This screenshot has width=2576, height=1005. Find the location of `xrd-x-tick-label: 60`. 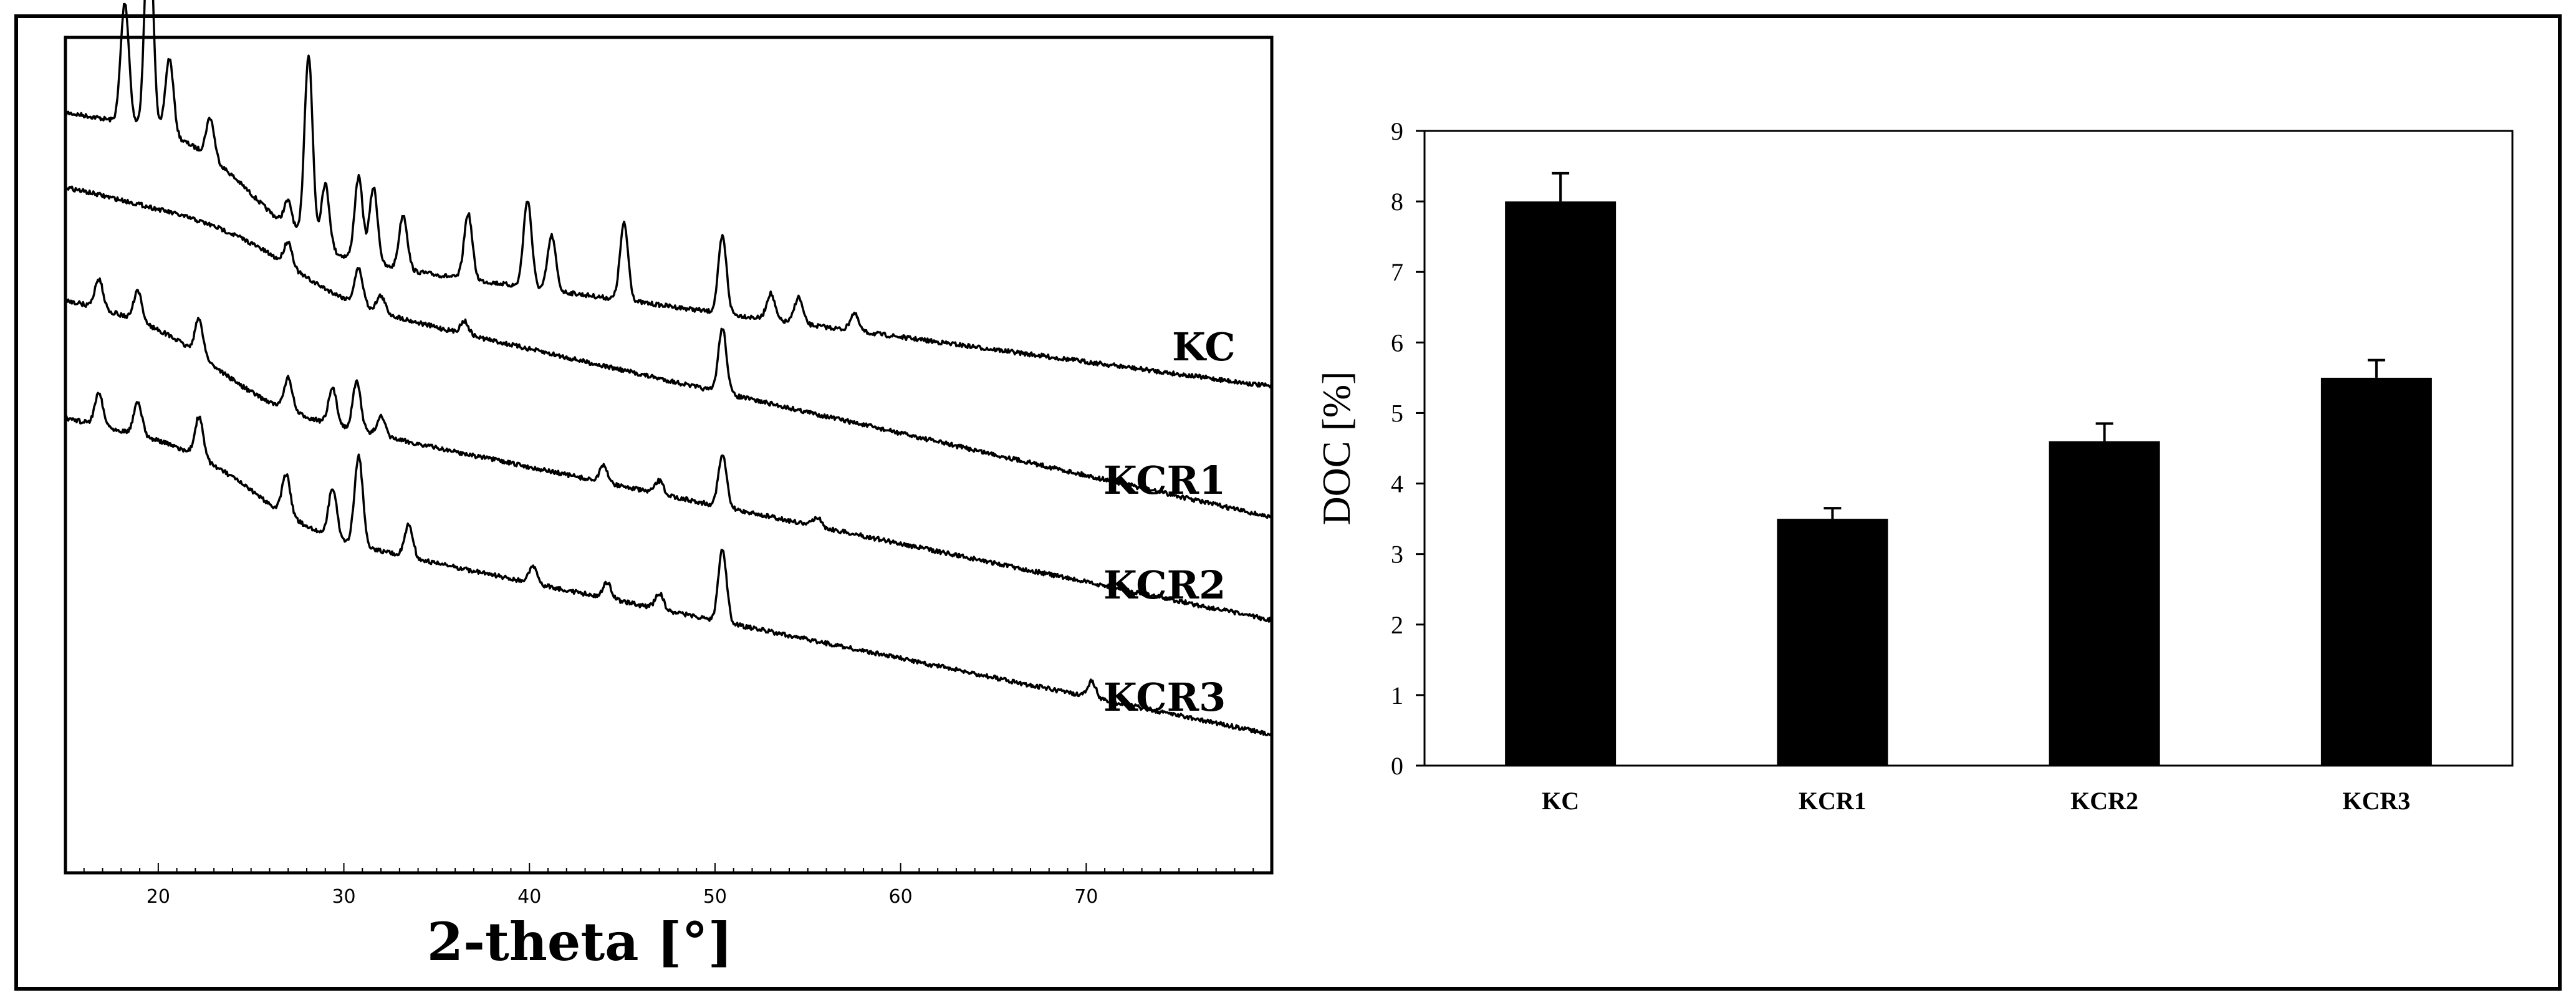

xrd-x-tick-label: 60 is located at coordinates (901, 897).